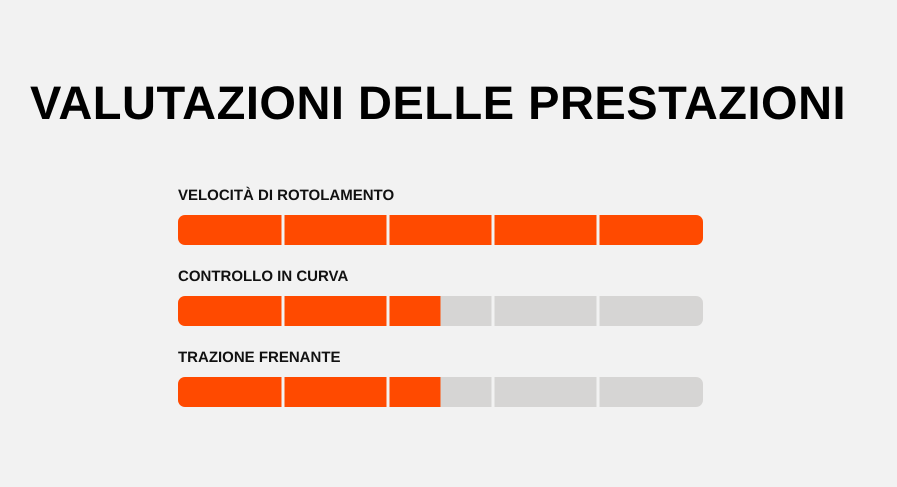 Image resolution: width=897 pixels, height=487 pixels. Describe the element at coordinates (259, 357) in the screenshot. I see `y-tick-label: TRAZIONE FRENANTE` at that location.